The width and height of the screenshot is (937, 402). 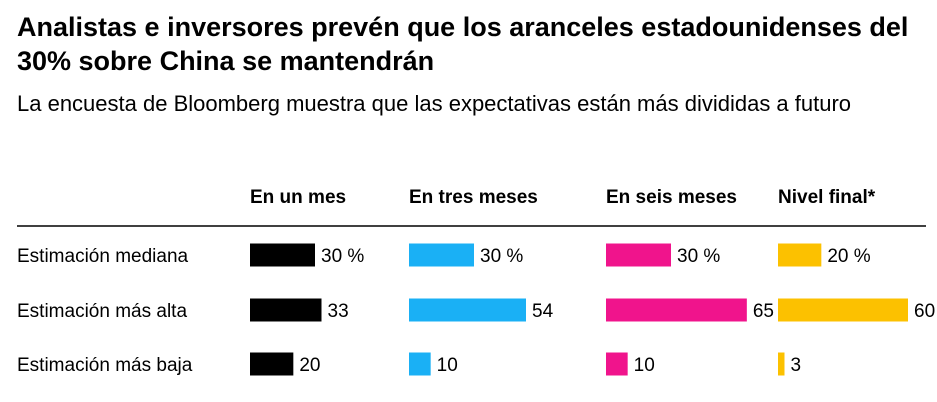 I want to click on column-header-en-seis-meses: En seis meses, so click(x=671, y=197).